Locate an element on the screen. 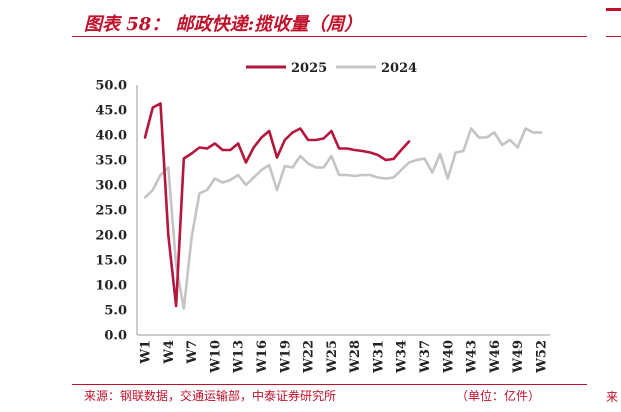  x-tick-label: W16 is located at coordinates (262, 357).